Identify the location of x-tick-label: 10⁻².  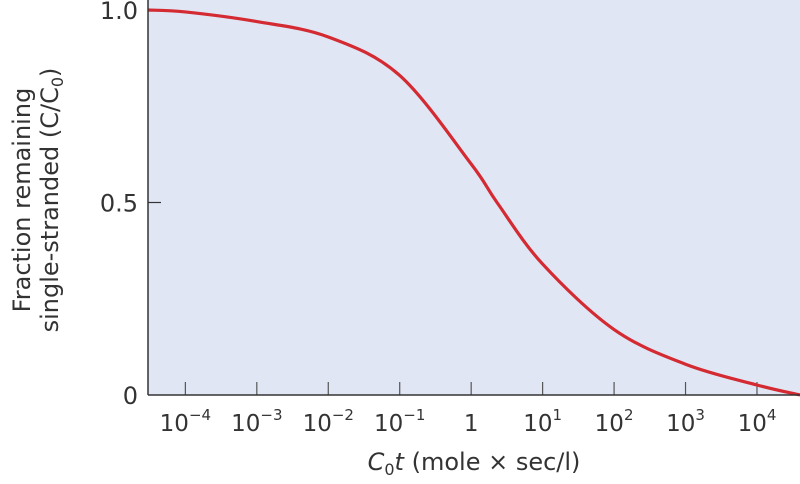
(328, 421).